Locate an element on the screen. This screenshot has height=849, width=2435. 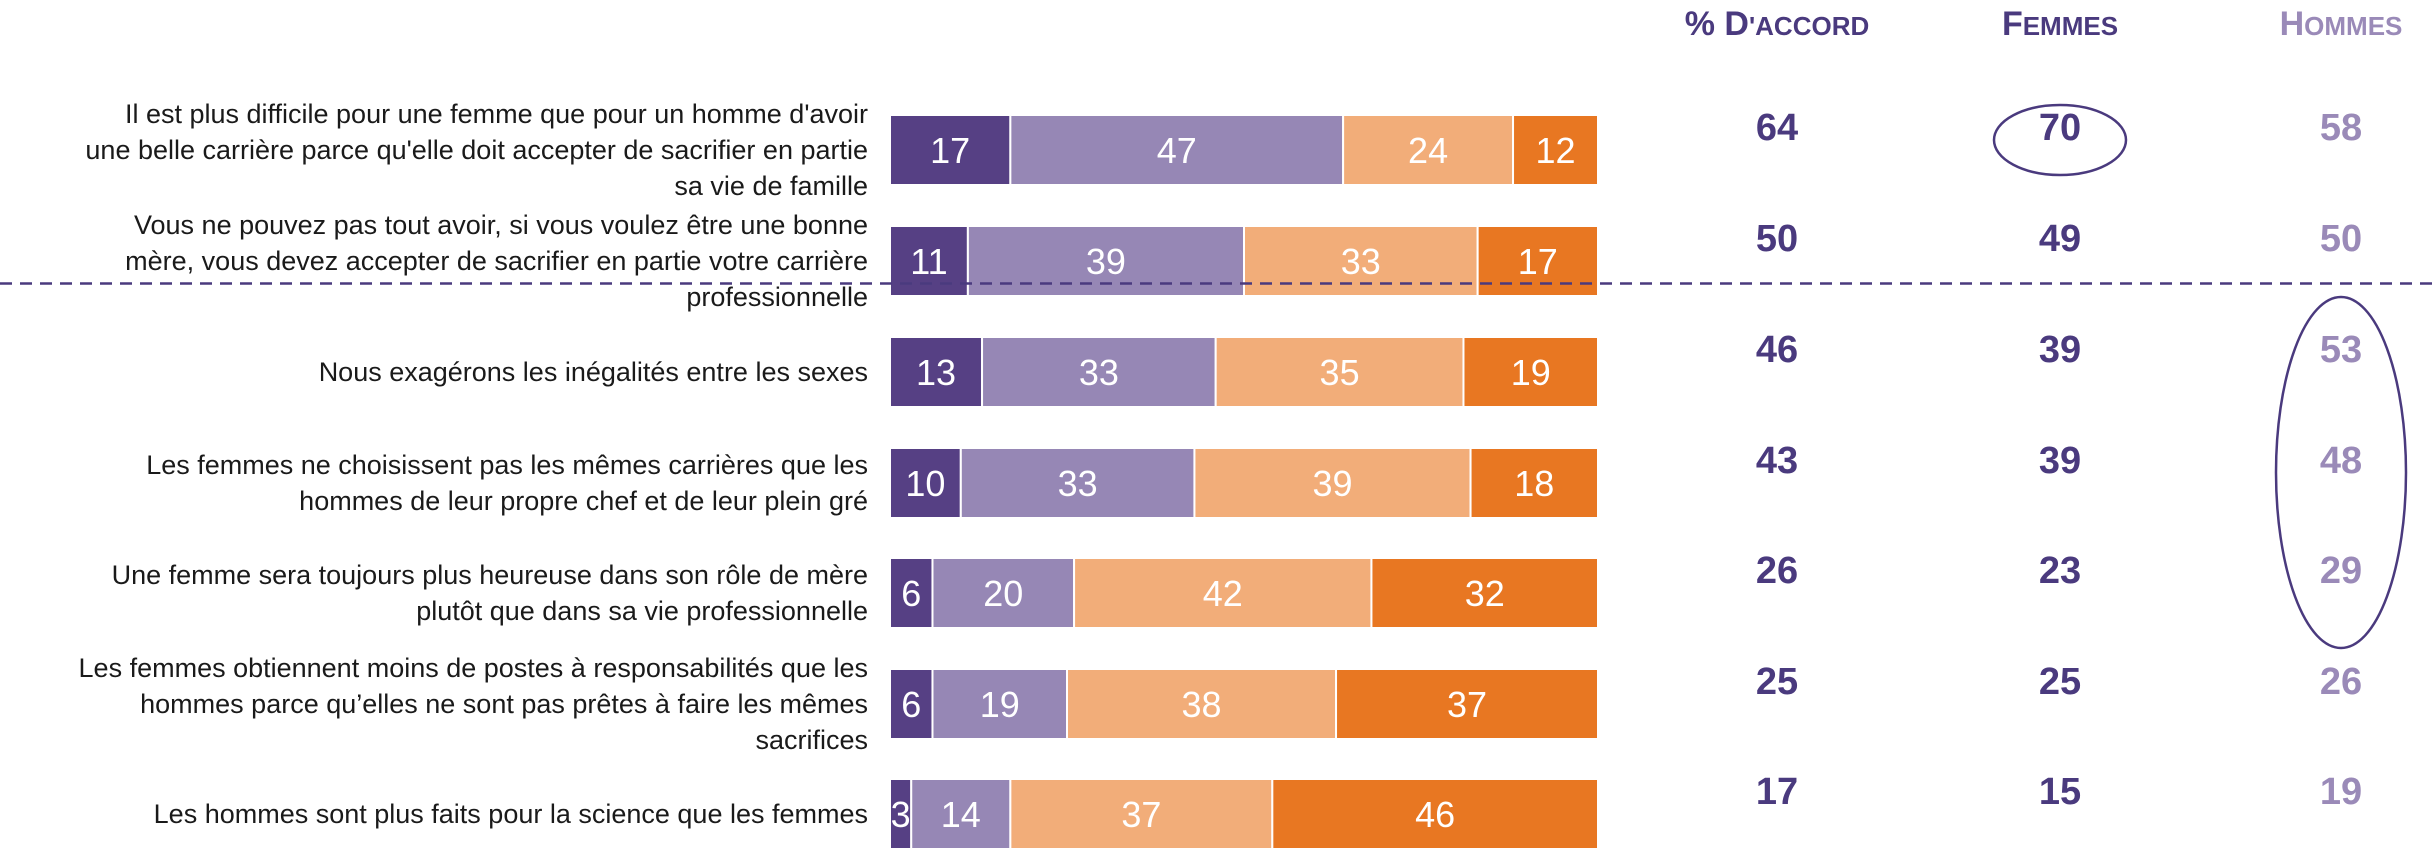
bar-segment-label: 13 is located at coordinates (936, 372).